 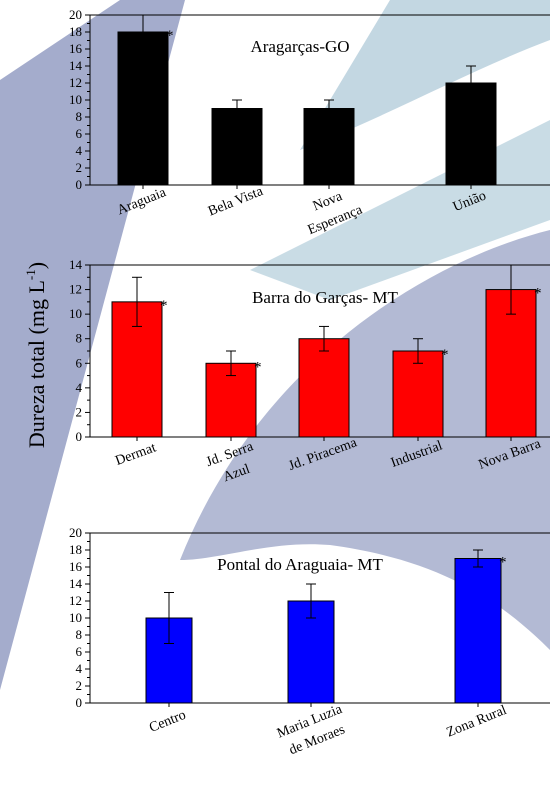 I want to click on y-axis-label-main: Dureza total (mg L, so click(x=36, y=364).